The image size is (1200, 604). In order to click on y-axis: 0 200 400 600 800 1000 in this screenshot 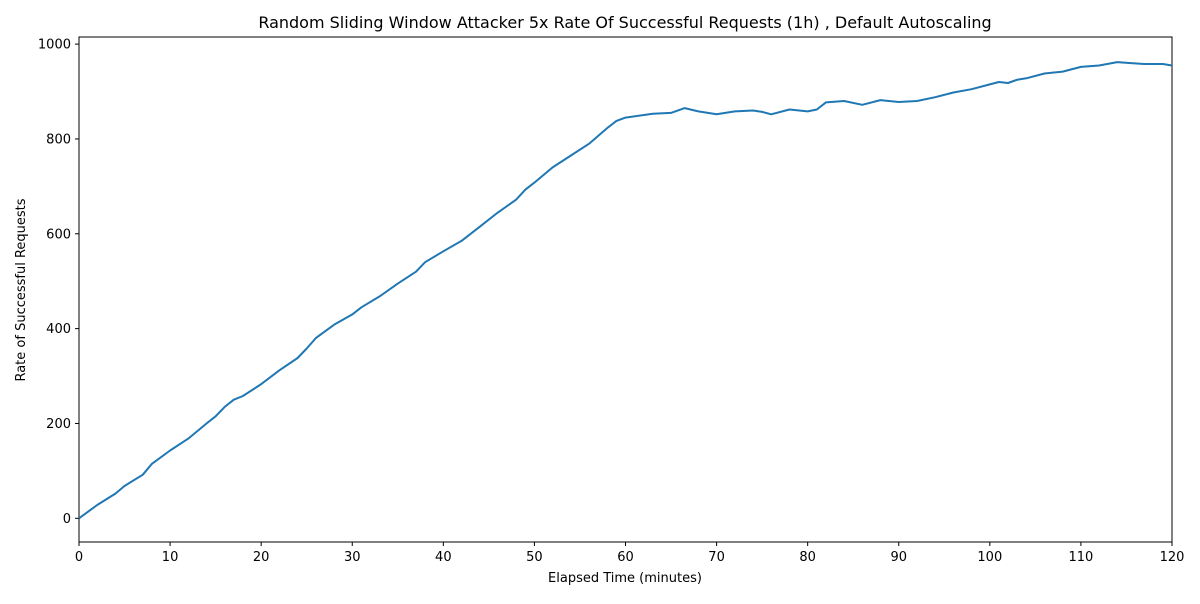, I will do `click(58, 282)`.